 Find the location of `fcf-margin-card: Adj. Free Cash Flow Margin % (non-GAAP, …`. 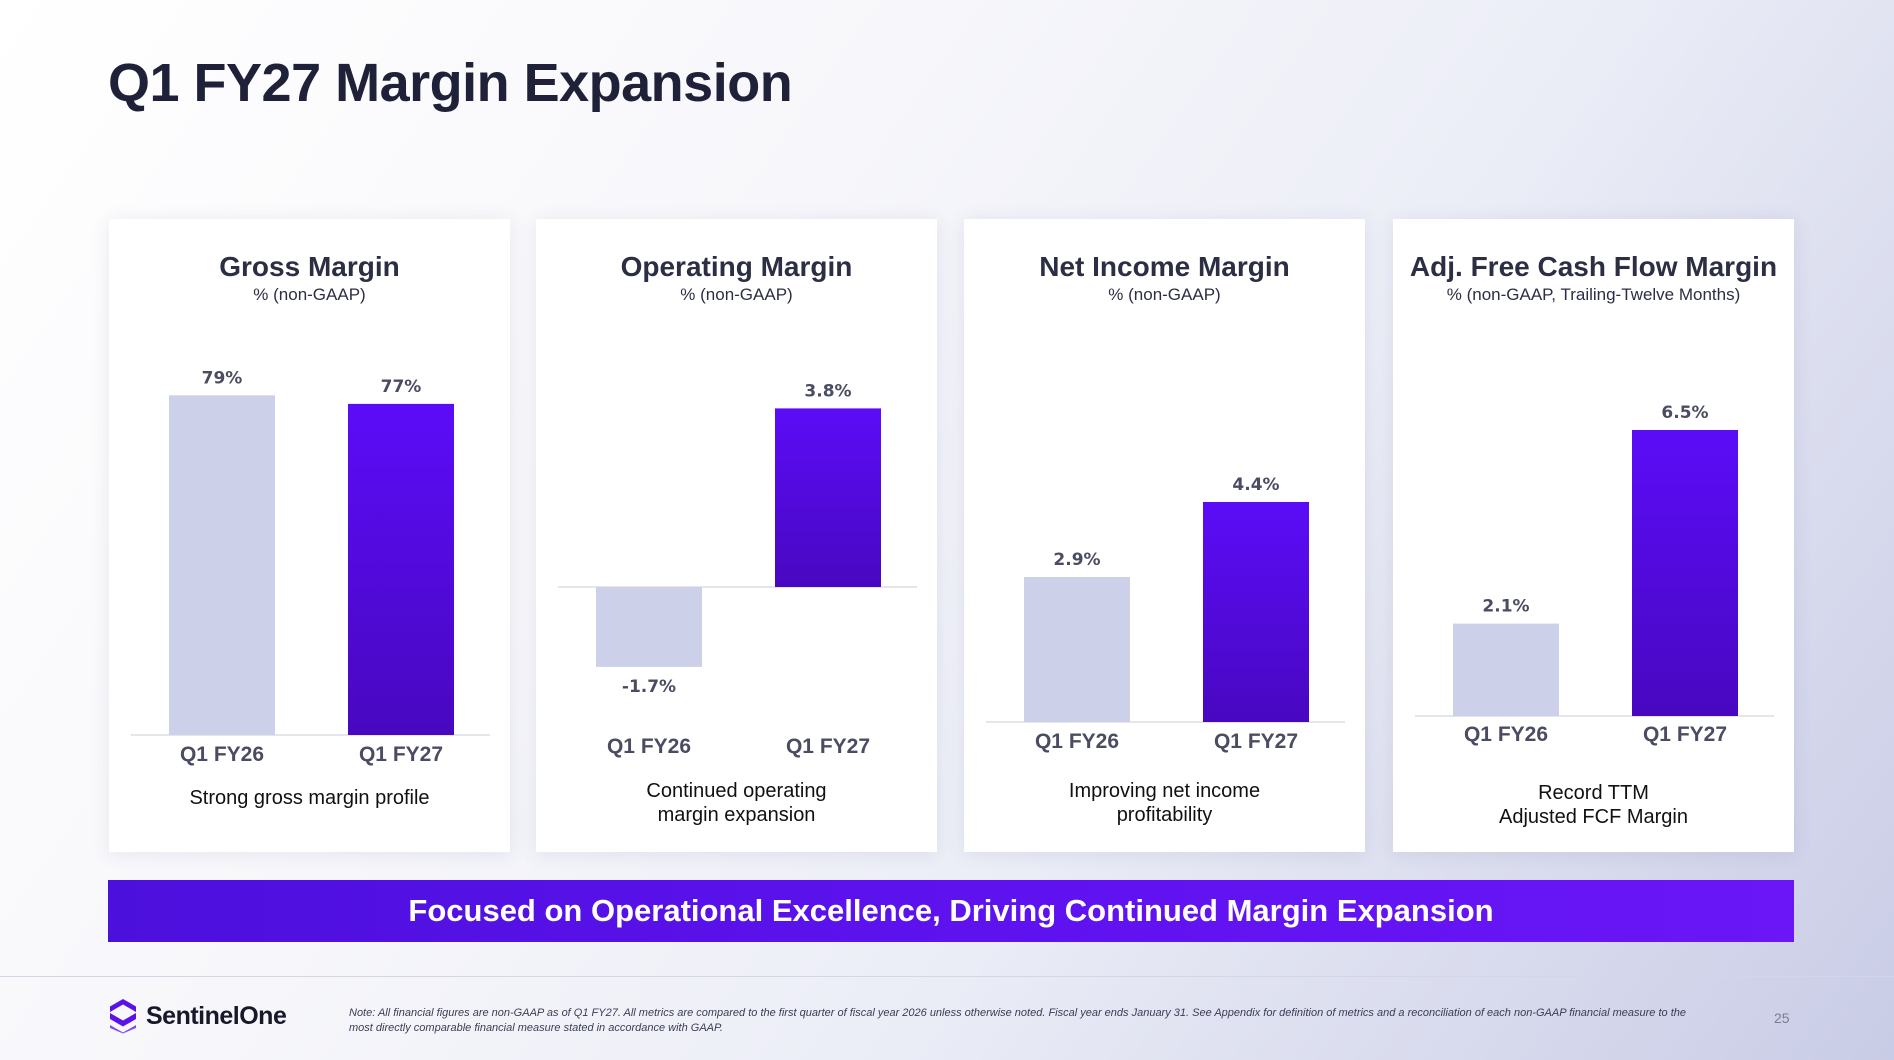

fcf-margin-card: Adj. Free Cash Flow Margin % (non-GAAP, … is located at coordinates (1593, 535).